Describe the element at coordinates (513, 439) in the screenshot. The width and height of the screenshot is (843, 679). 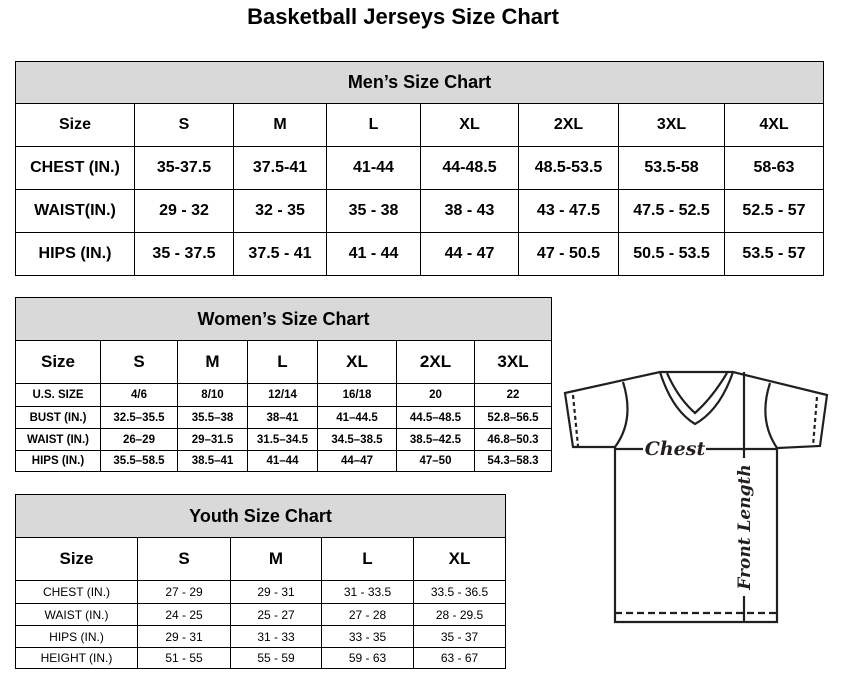
I see `table-cell: 46.8–50.3` at that location.